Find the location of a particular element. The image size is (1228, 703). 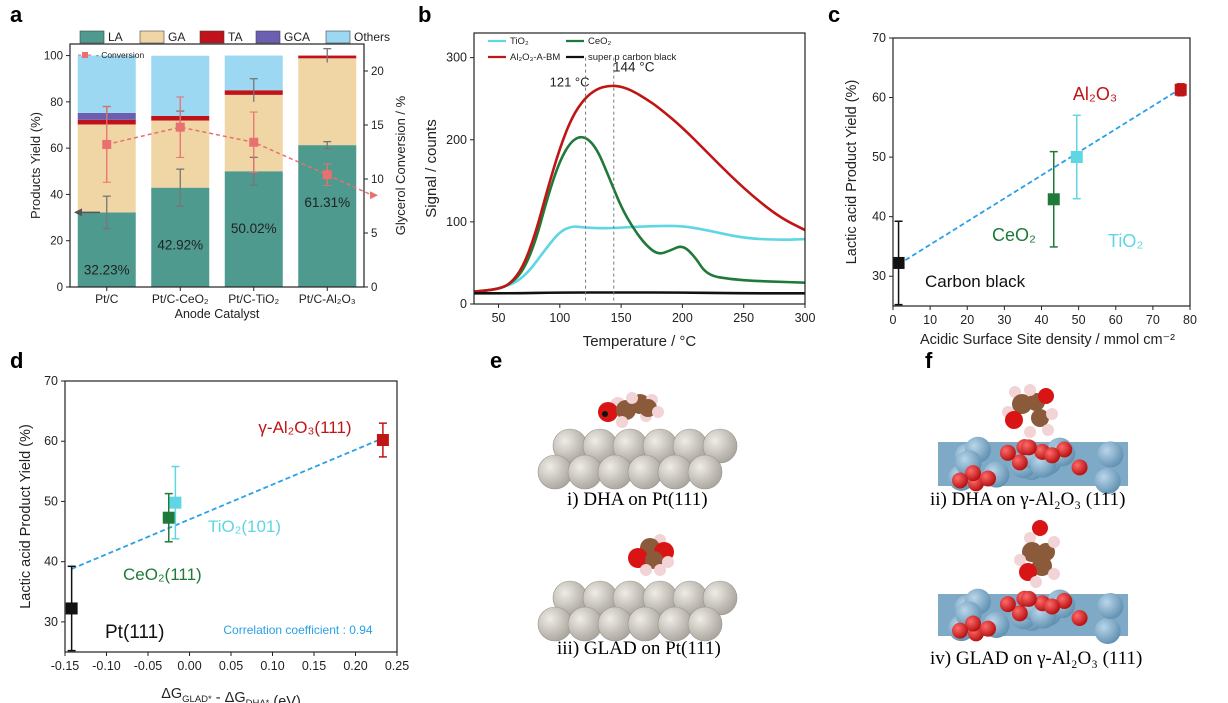

ytick-label: 50 is located at coordinates (51, 501).